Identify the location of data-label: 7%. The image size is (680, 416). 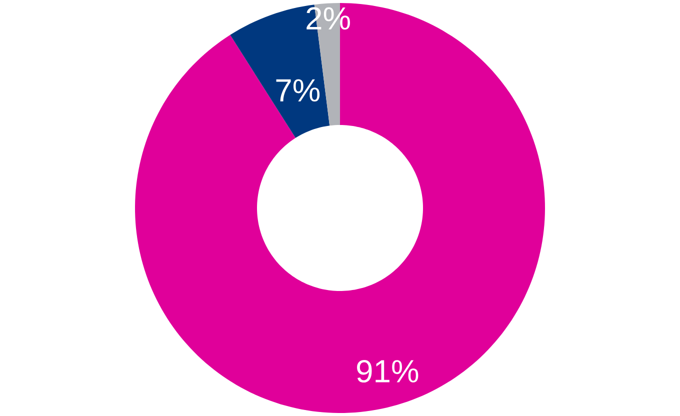
(298, 90).